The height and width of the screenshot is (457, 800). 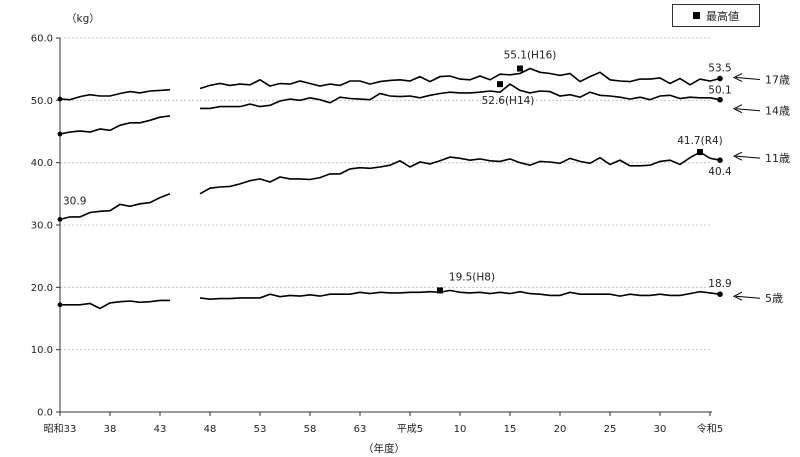 I want to click on last-value-label: 40.4, so click(x=720, y=172).